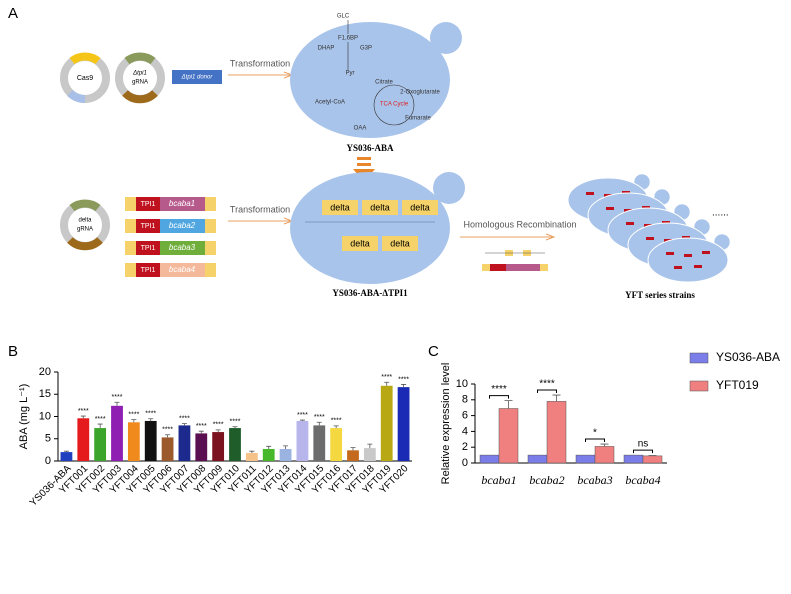 The height and width of the screenshot is (594, 791). Describe the element at coordinates (465, 400) in the screenshot. I see `y-tick-label: 8` at that location.